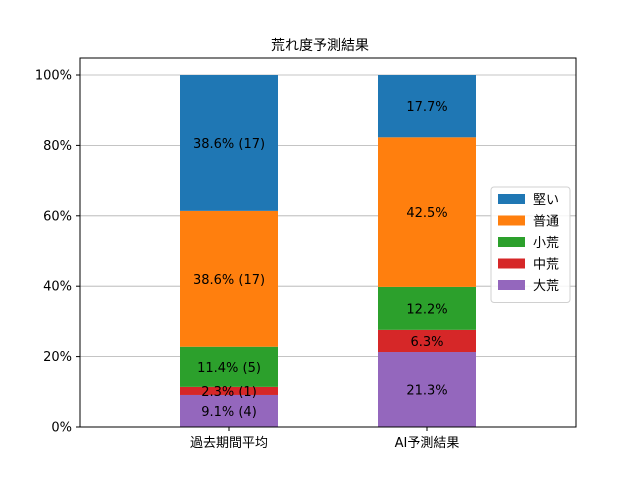  I want to click on y-tick-label: 60%, so click(57, 216).